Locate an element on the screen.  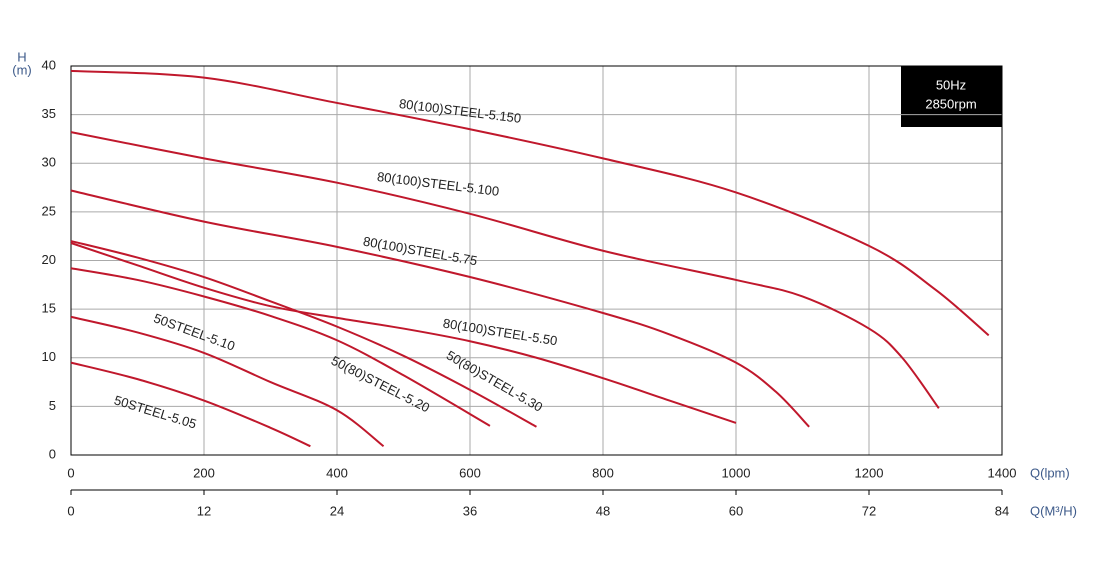
x-tick-label: 0 is located at coordinates (70, 472).